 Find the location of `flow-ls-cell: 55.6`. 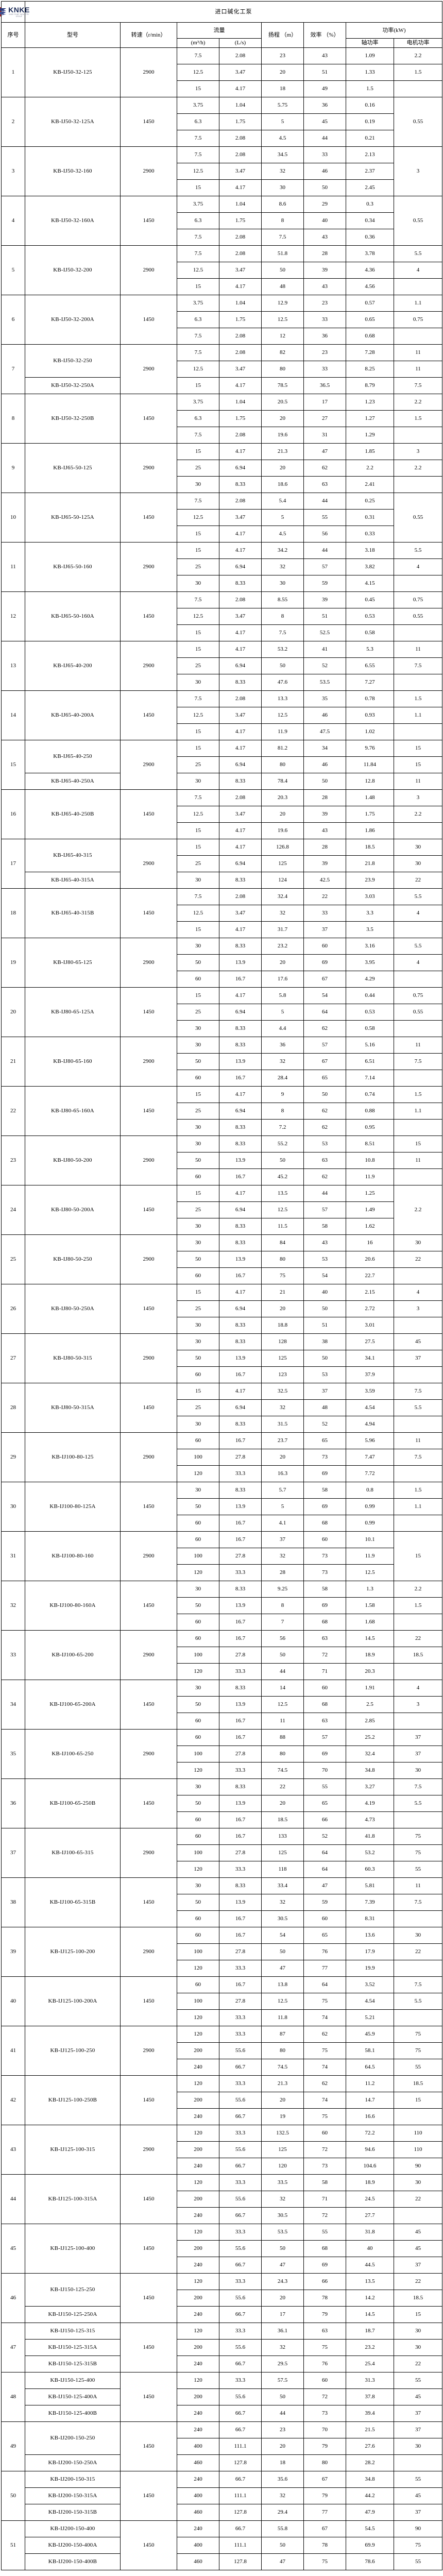

flow-ls-cell: 55.6 is located at coordinates (240, 2298).